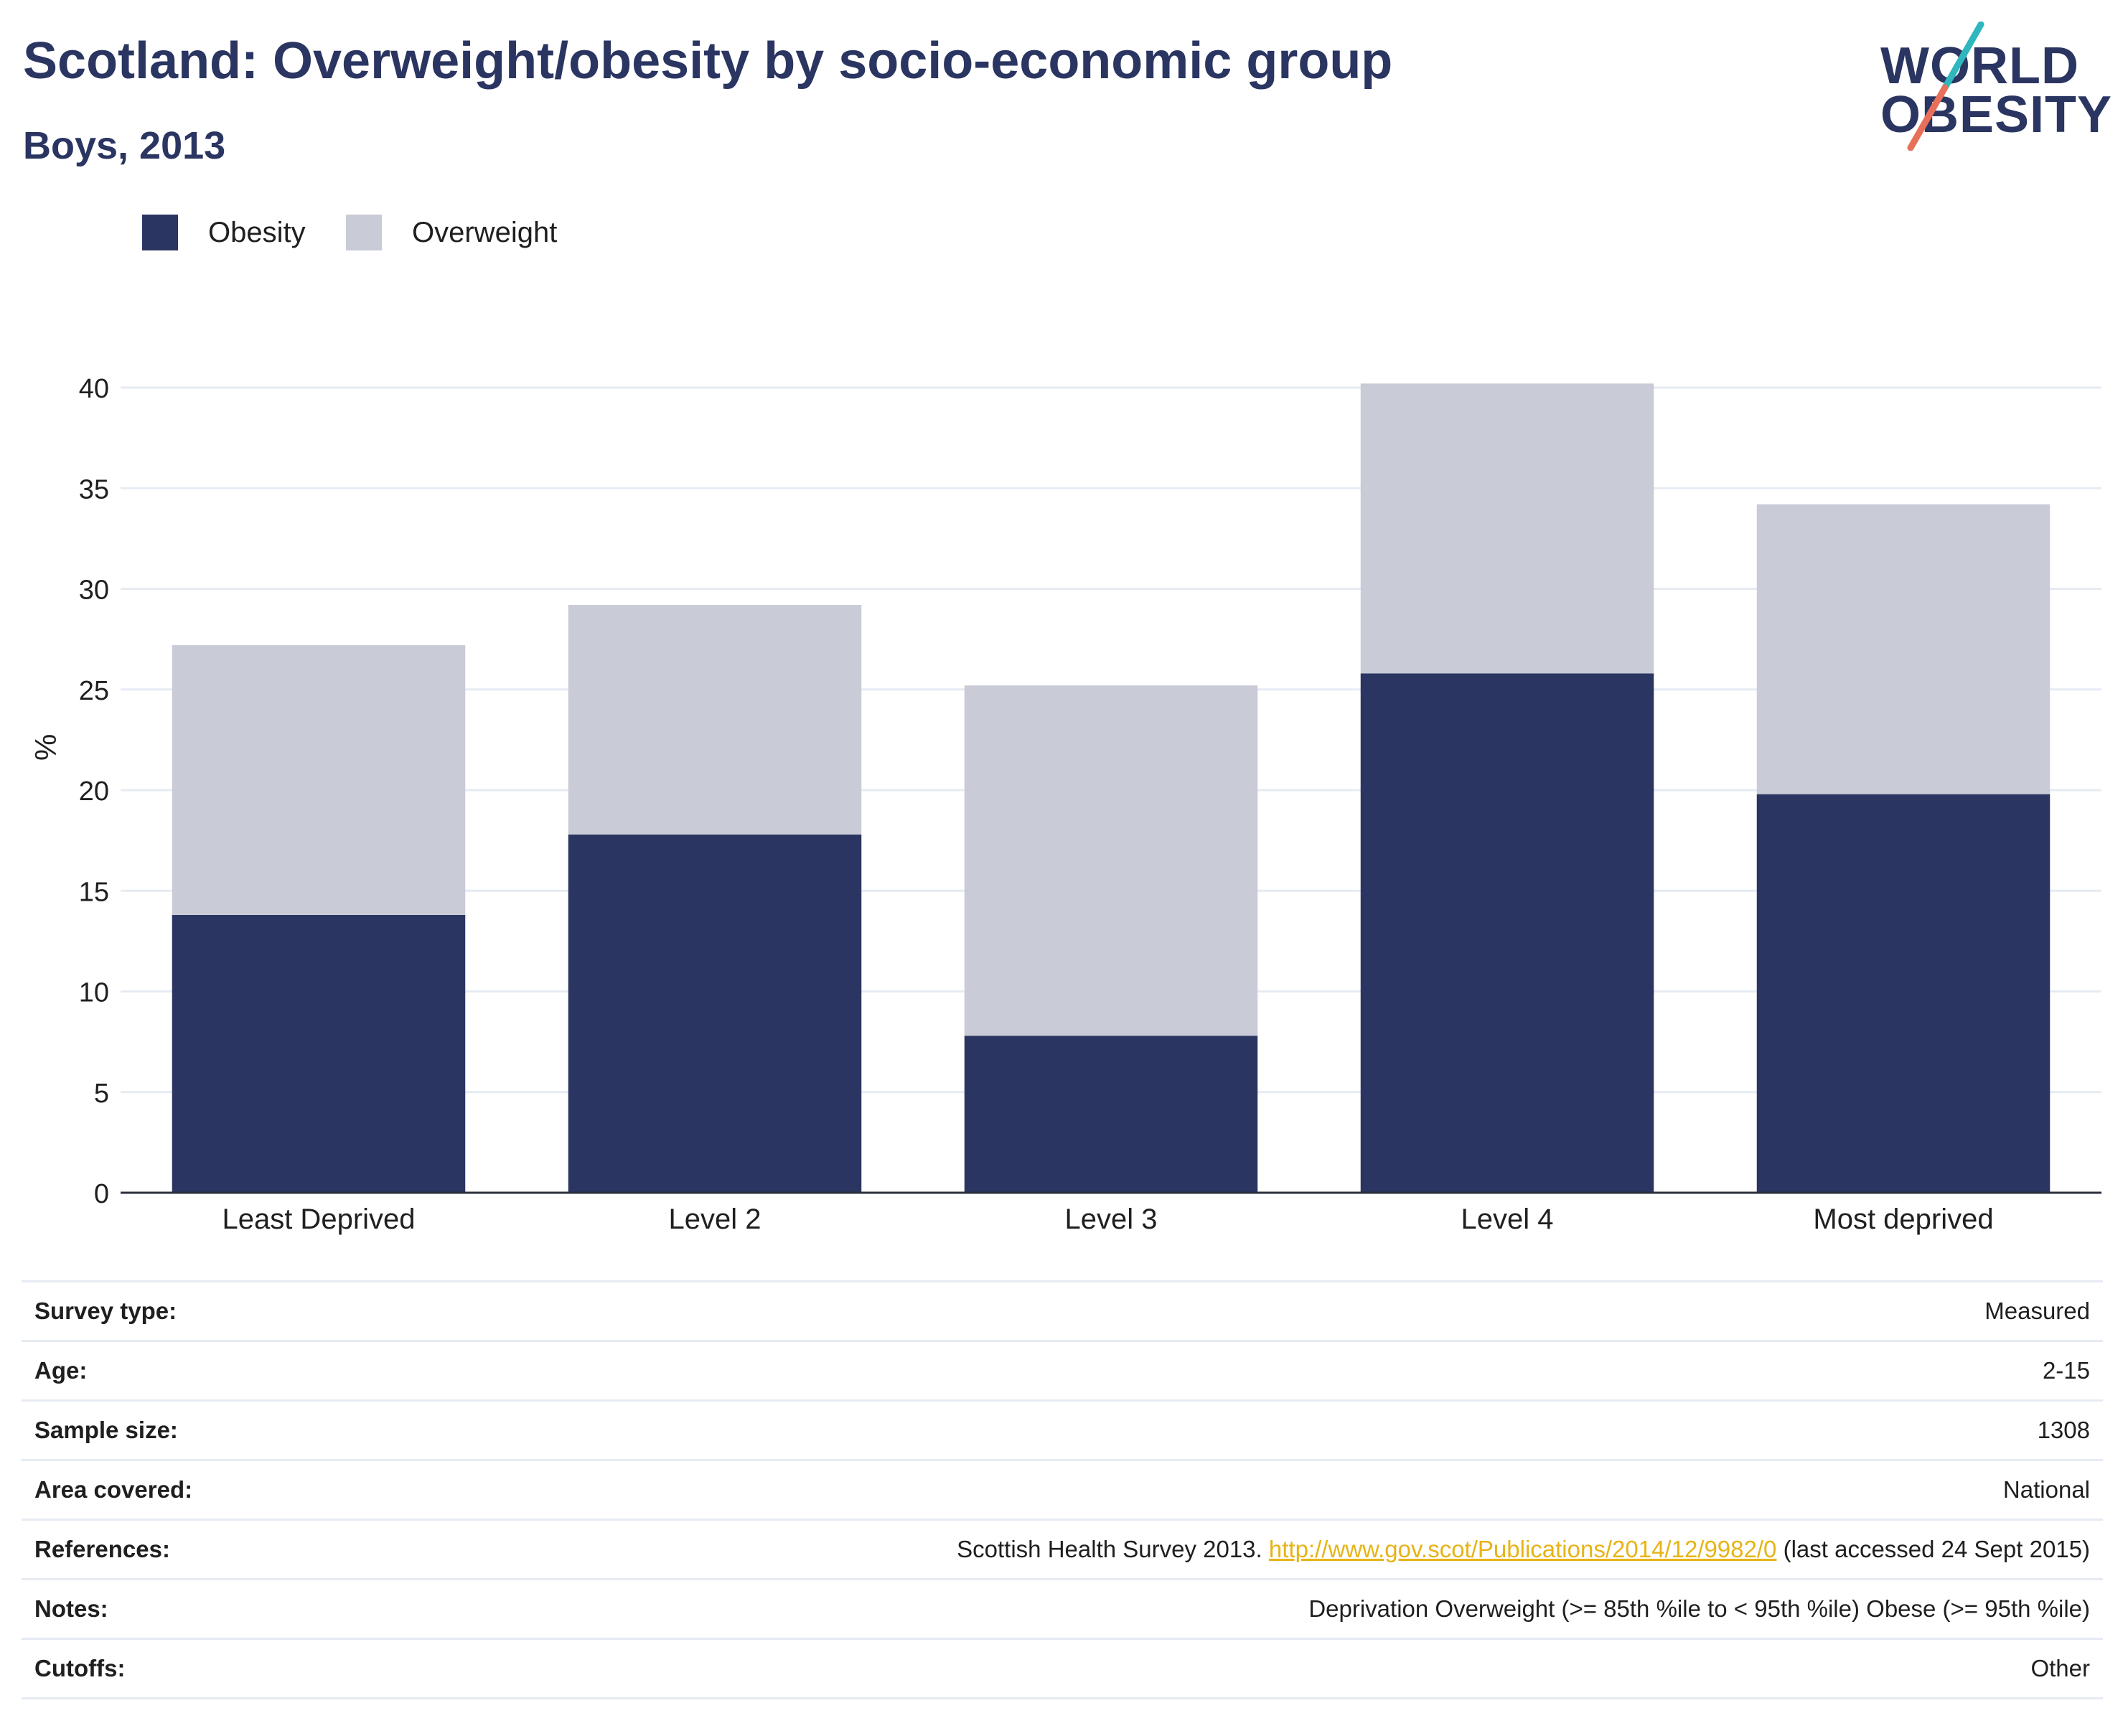  I want to click on info-label: Survey type:, so click(164, 1310).